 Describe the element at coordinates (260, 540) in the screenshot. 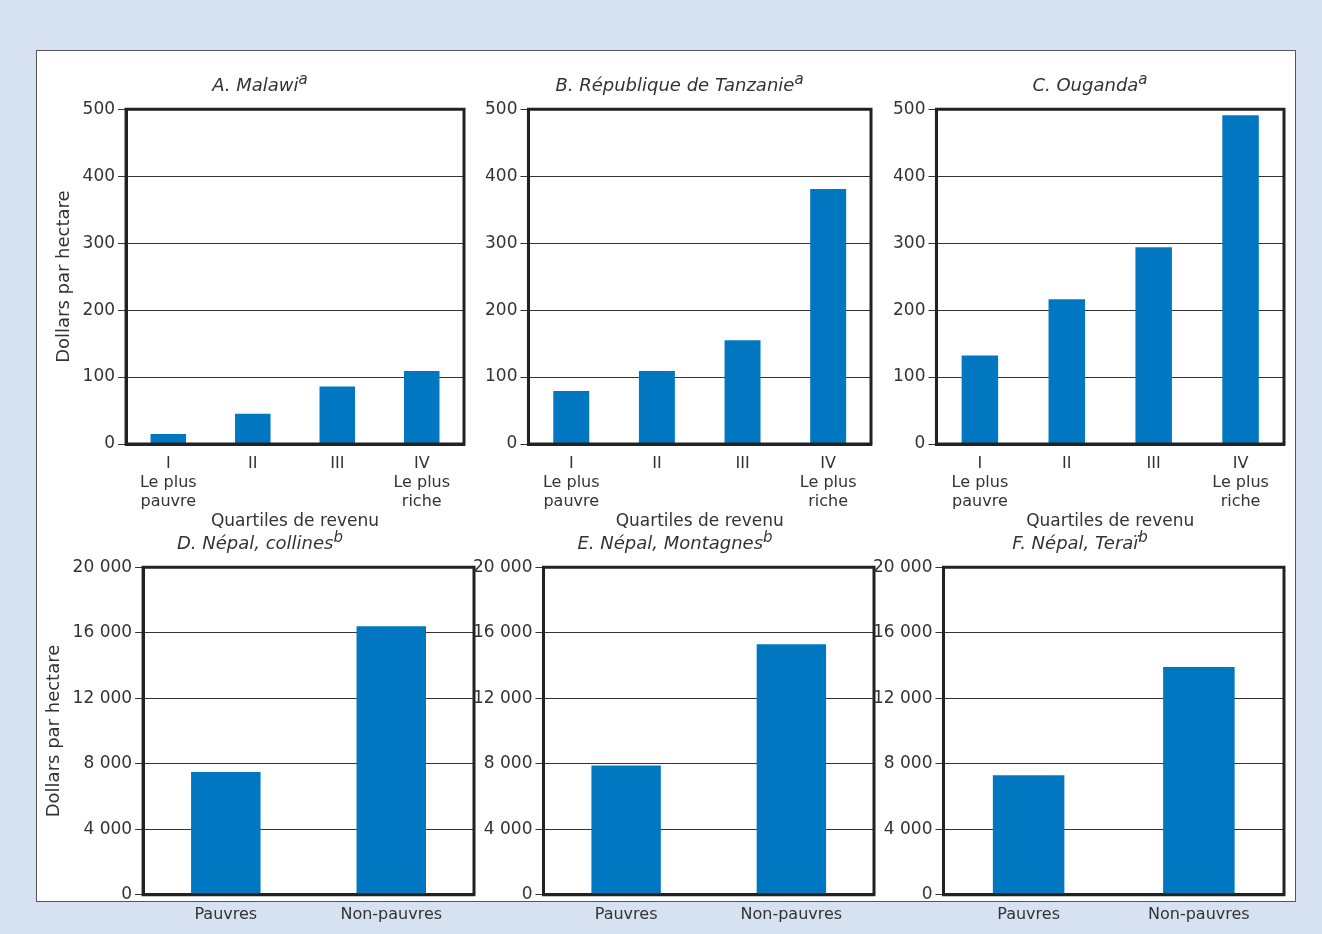

I see `chart-title: D. Népal, collines$^{b}$` at that location.